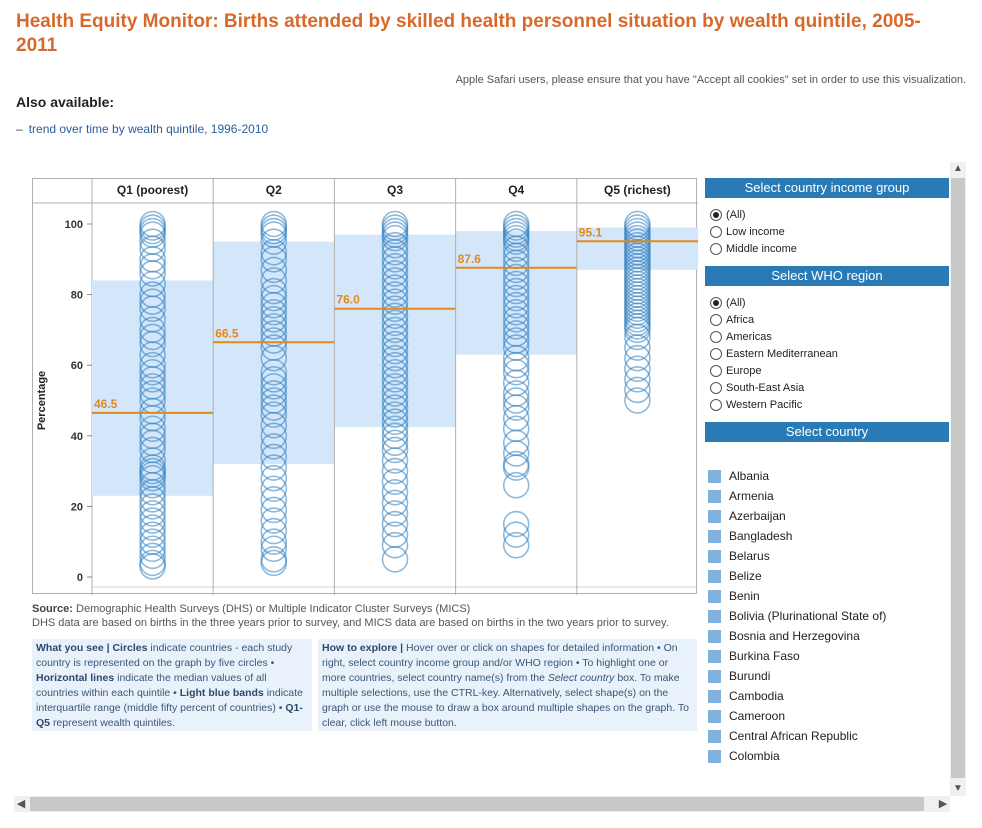  Describe the element at coordinates (797, 556) in the screenshot. I see `country-item: Belarus` at that location.